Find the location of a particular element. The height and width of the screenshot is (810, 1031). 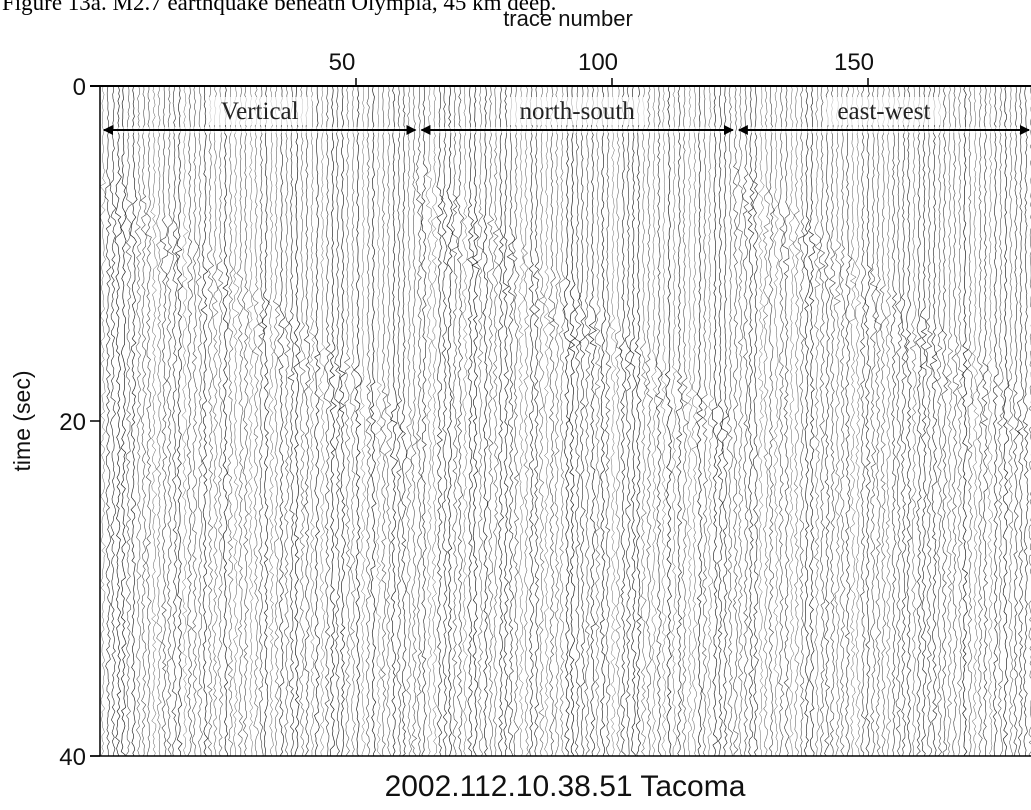

x-tick-label: 100 is located at coordinates (598, 62).